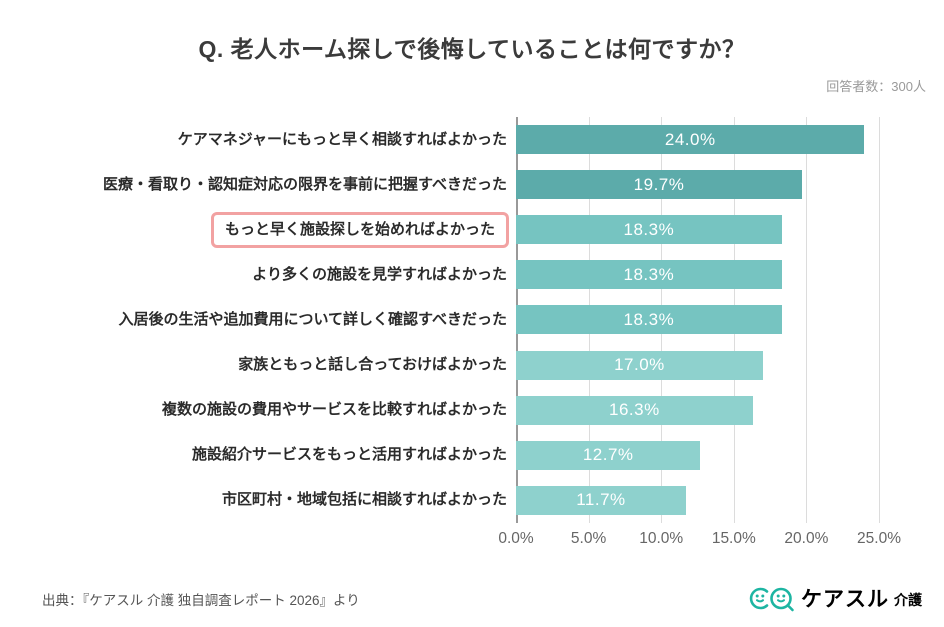  I want to click on category-label: 医療・看取り・認知症対応の限界を事前に把握すべきだった, so click(305, 184).